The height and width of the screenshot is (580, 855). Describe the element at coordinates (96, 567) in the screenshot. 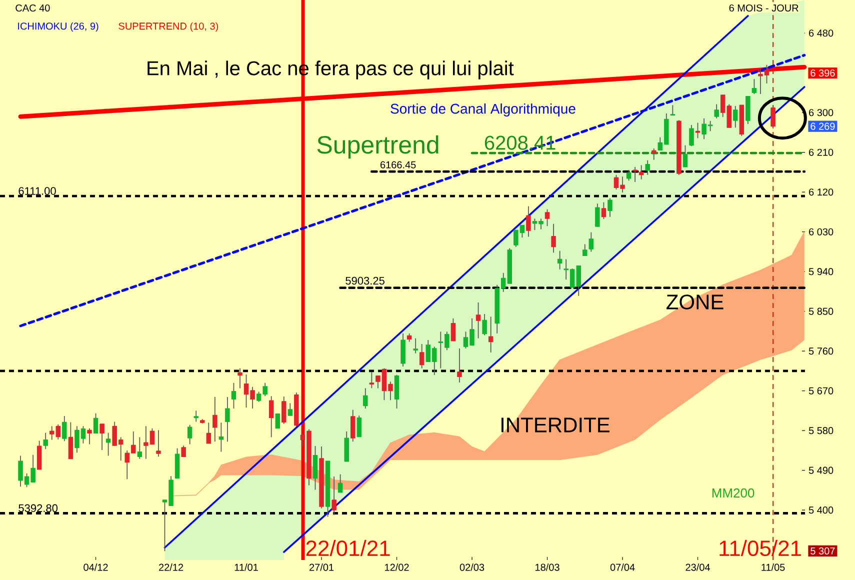

I see `x-tick-label: 04/12` at that location.